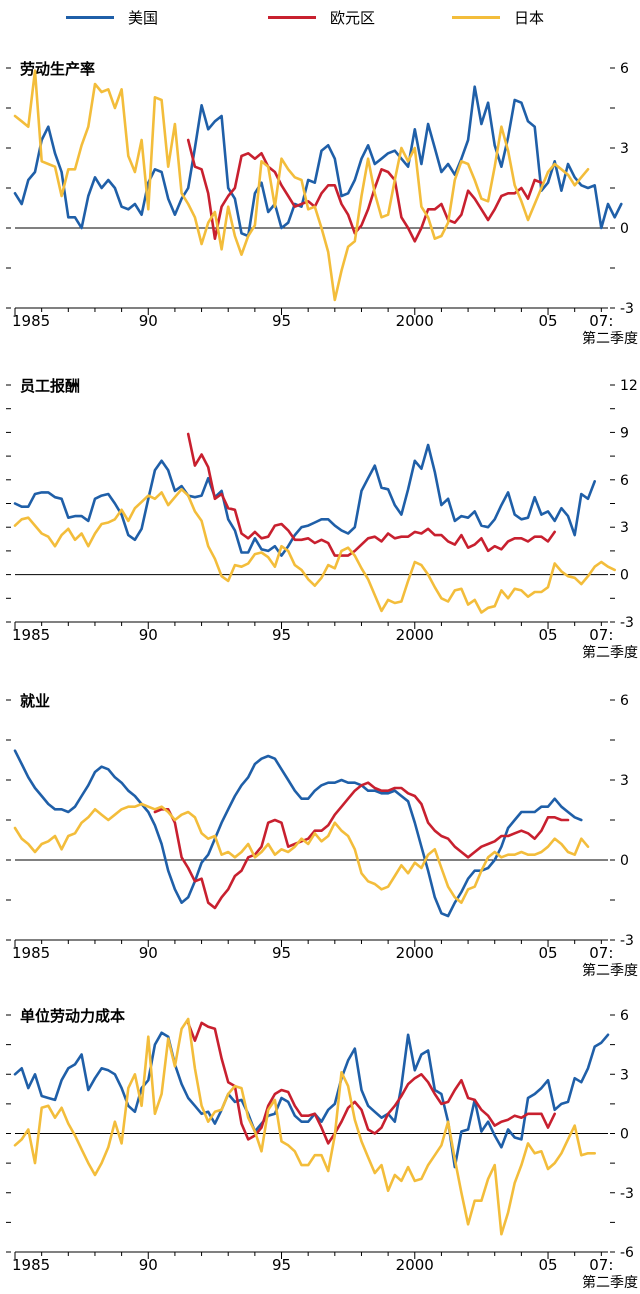  I want to click on legend-item-us: 美国, so click(112, 17).